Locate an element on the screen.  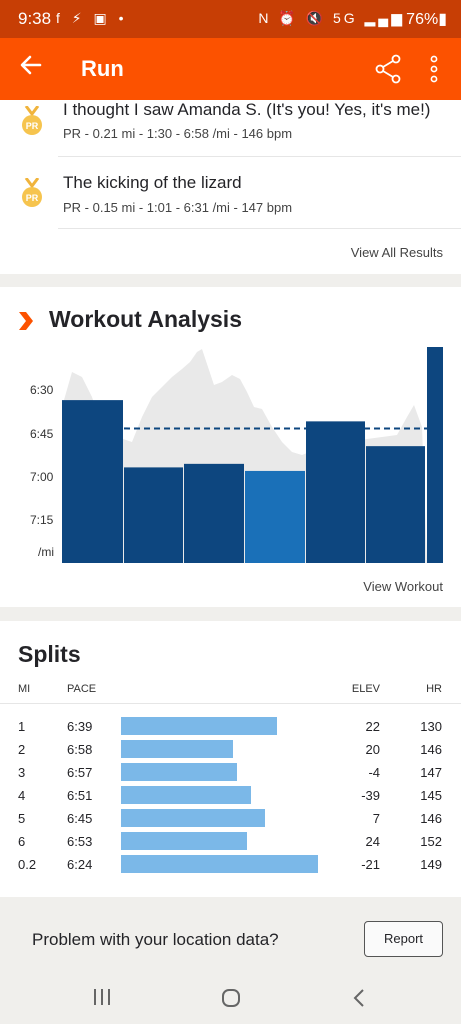
split-elevation: 20 is located at coordinates (372, 749).